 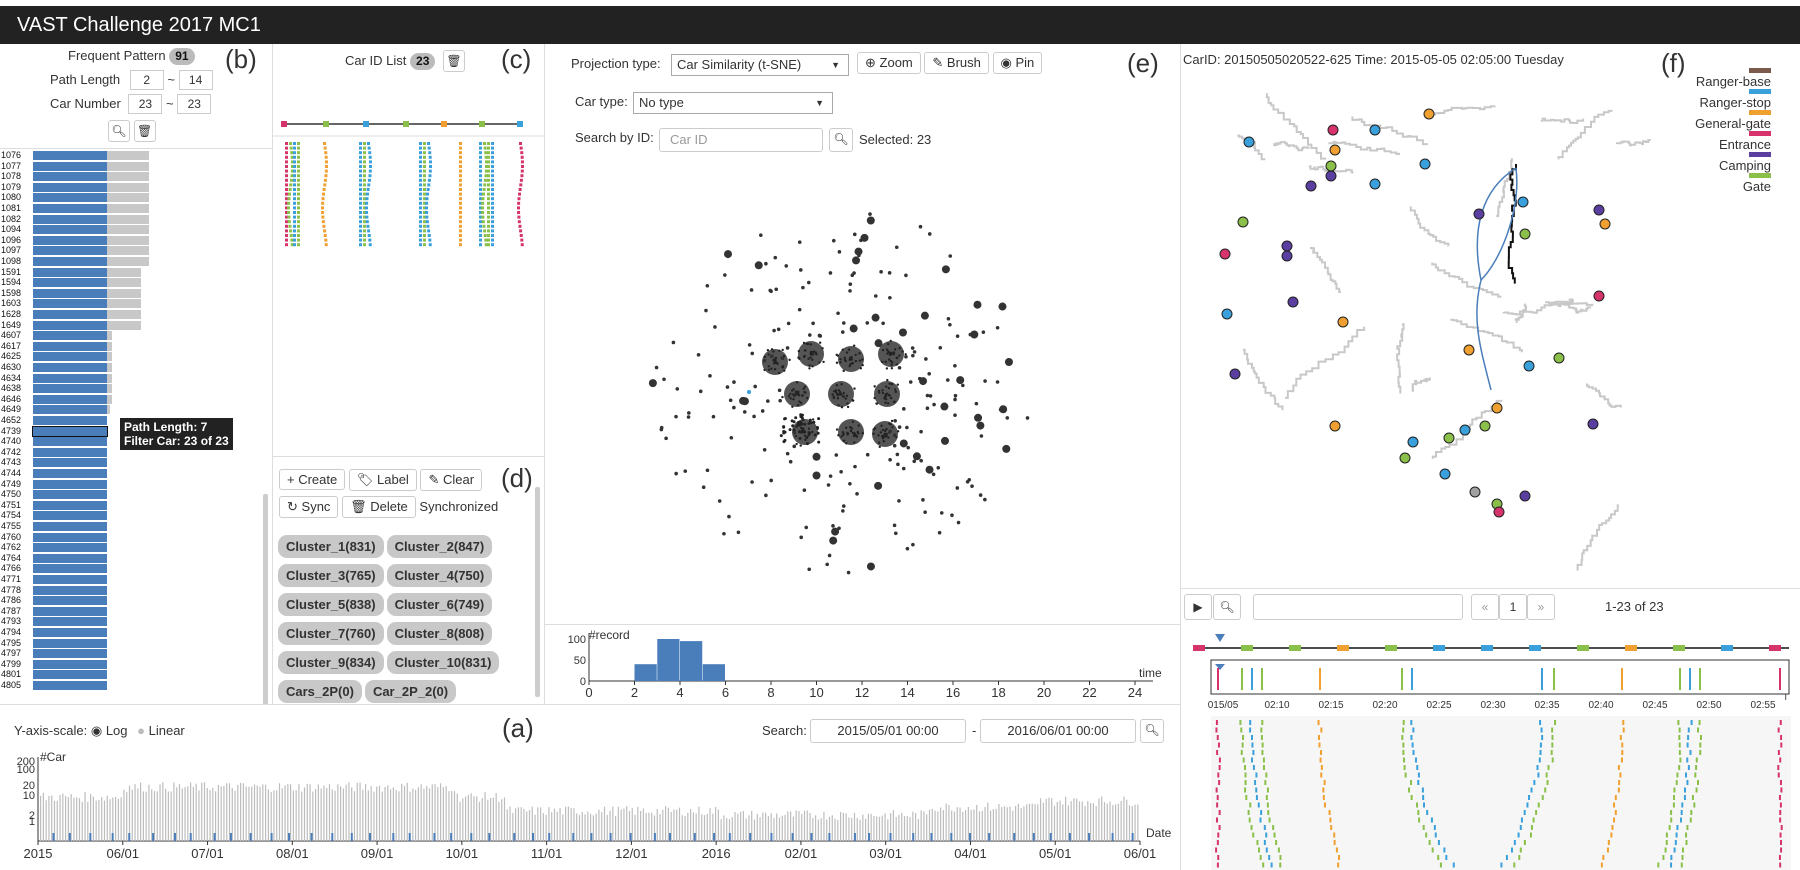 I want to click on delete-cluster-button: 🗑︎ Delete, so click(x=379, y=507).